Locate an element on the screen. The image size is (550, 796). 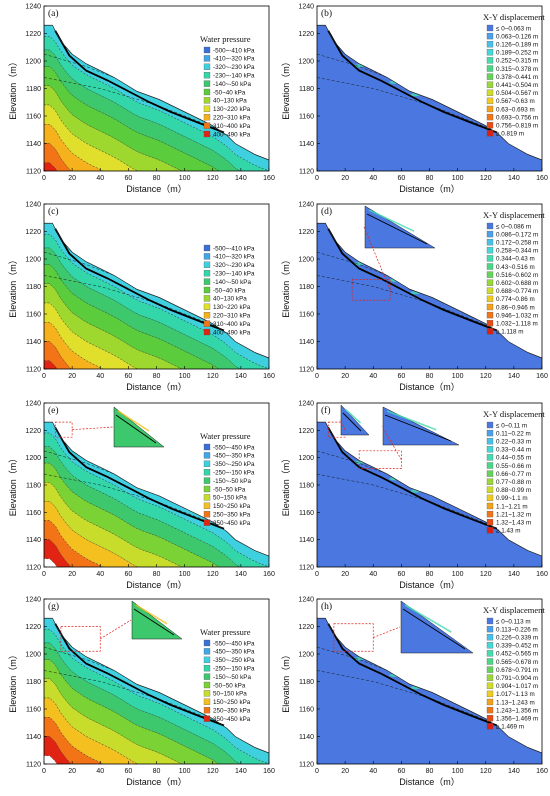
ground-surface is located at coordinates (430, 489).